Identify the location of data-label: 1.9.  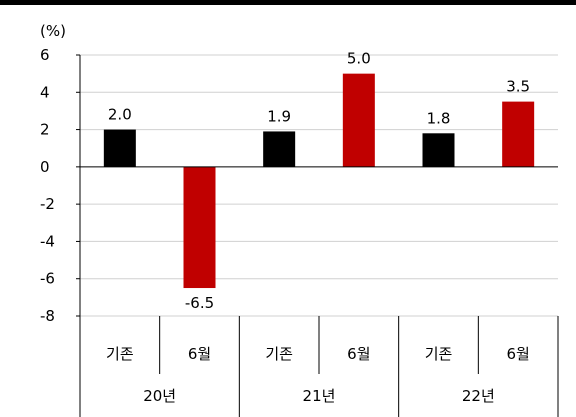
(279, 116).